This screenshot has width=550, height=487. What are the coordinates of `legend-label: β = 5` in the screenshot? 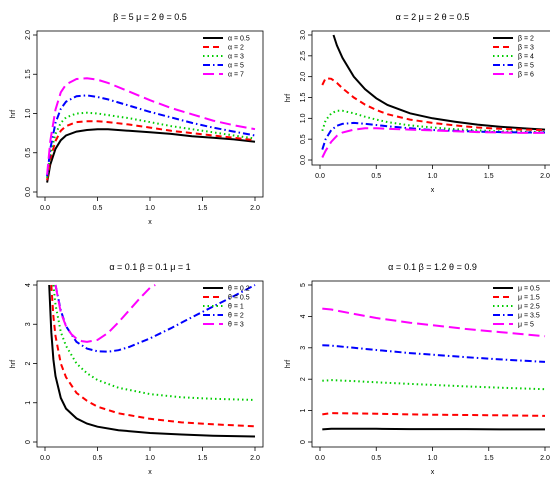 It's located at (526, 66).